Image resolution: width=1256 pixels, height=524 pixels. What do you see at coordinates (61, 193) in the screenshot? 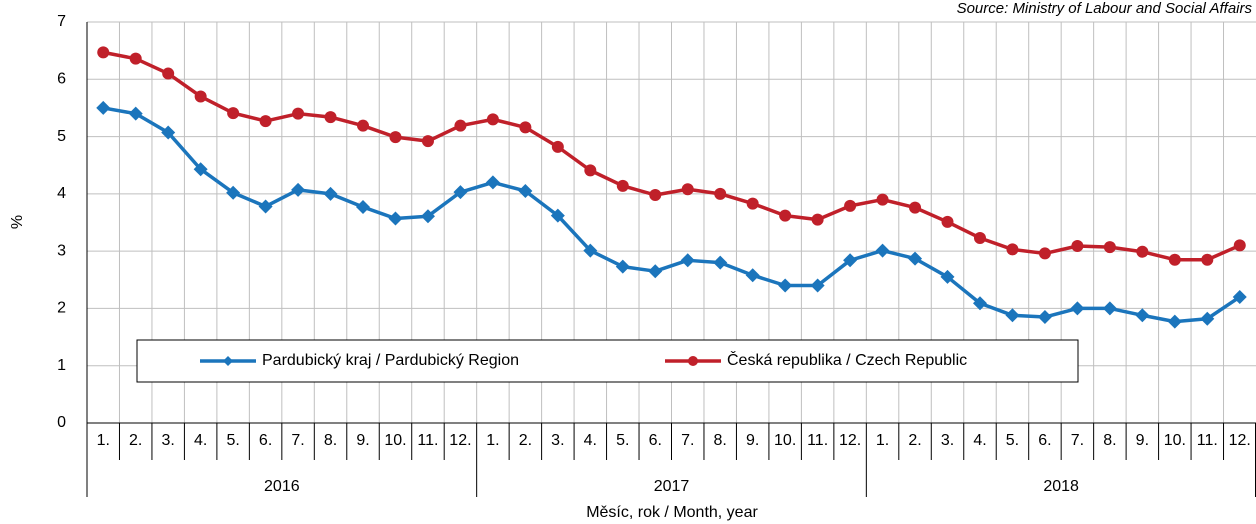
I see `y-tick-label: 4` at bounding box center [61, 193].